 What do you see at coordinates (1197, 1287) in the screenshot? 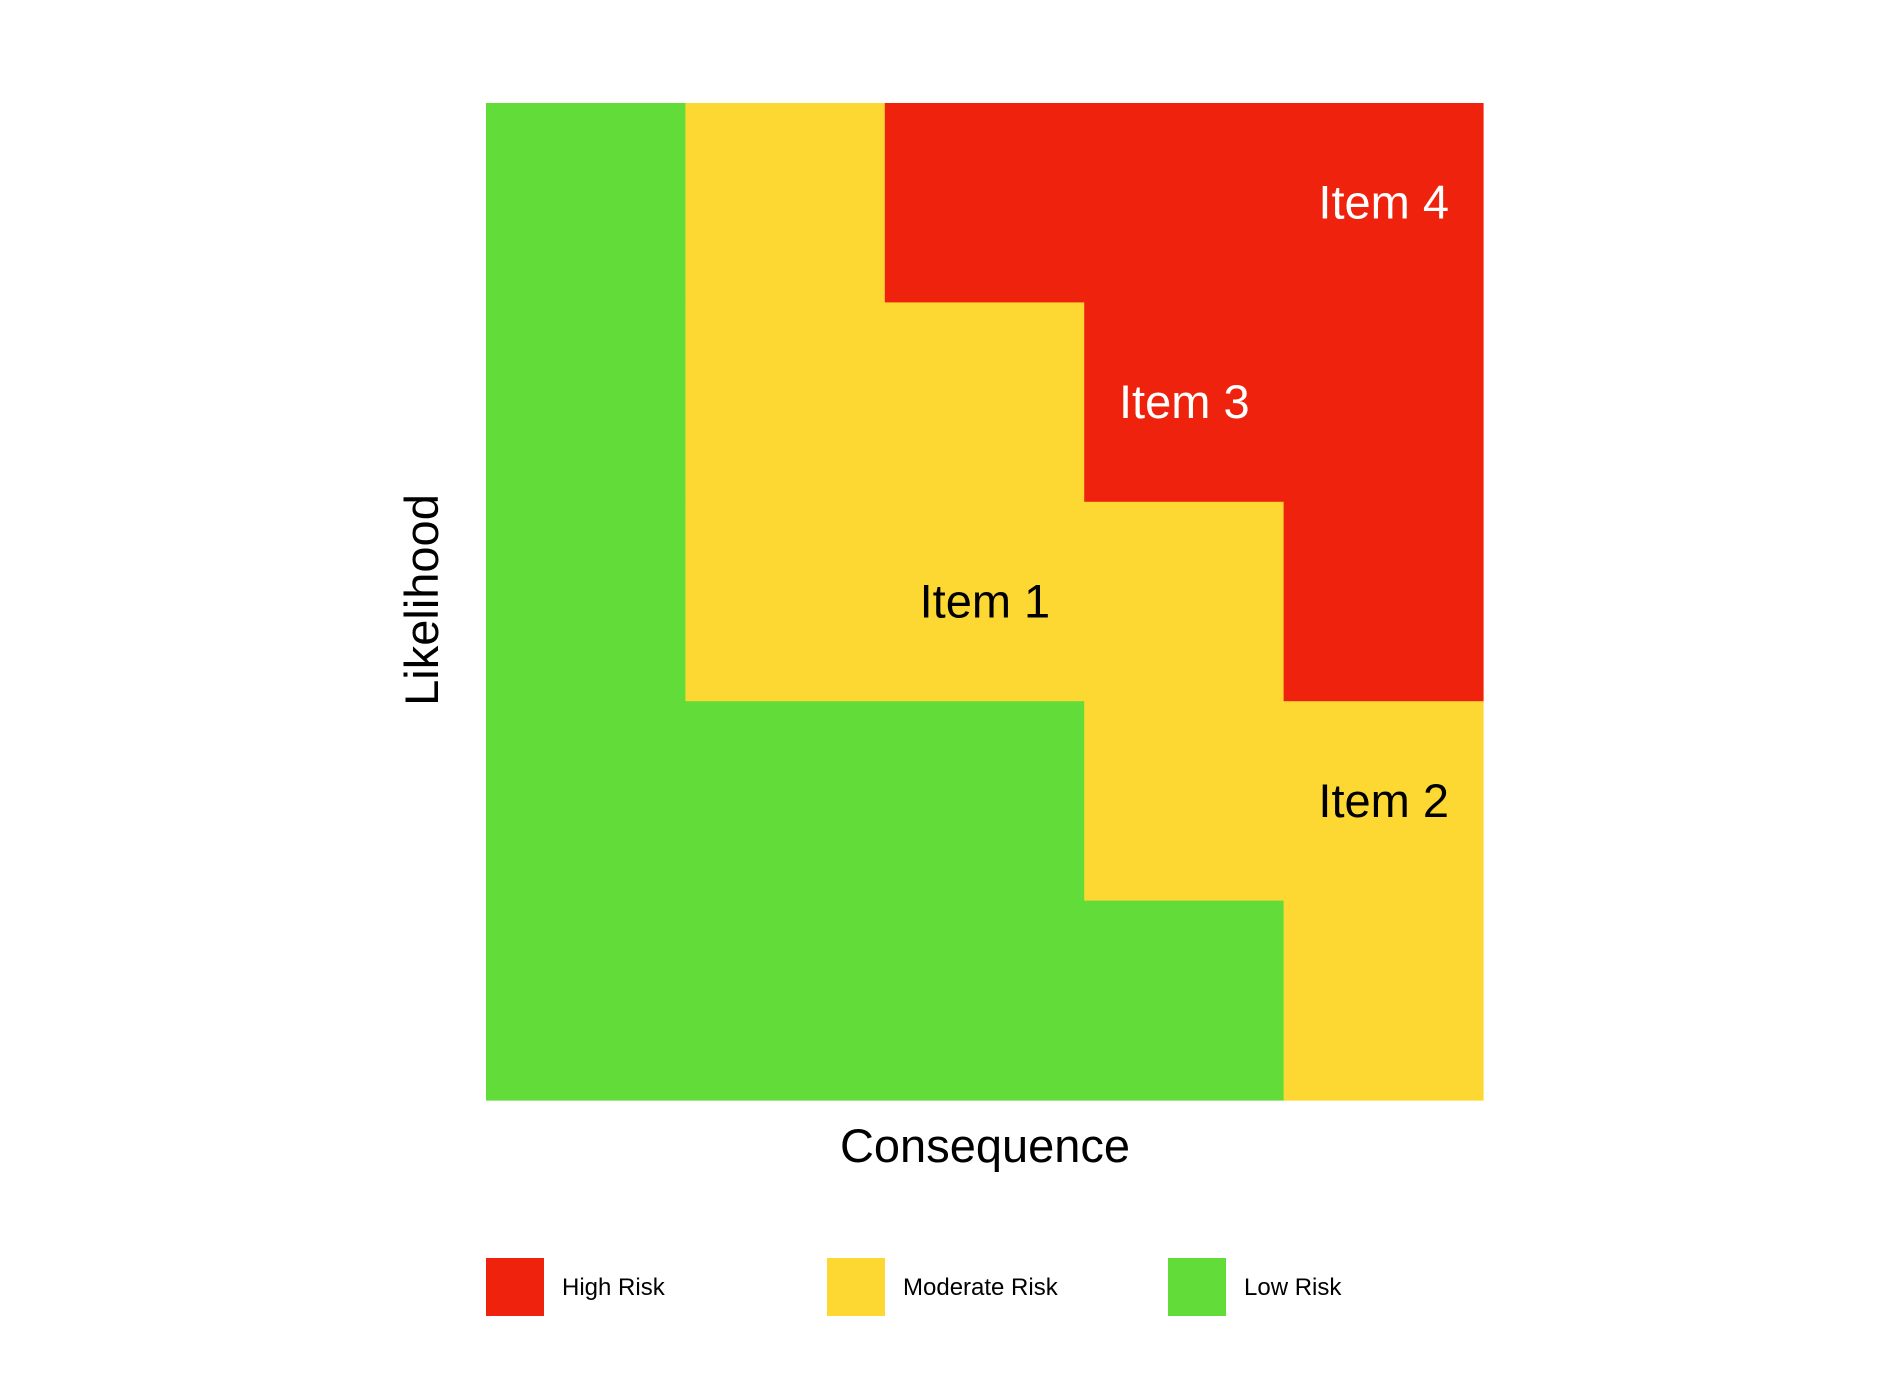
I see `legend-swatch-low` at bounding box center [1197, 1287].